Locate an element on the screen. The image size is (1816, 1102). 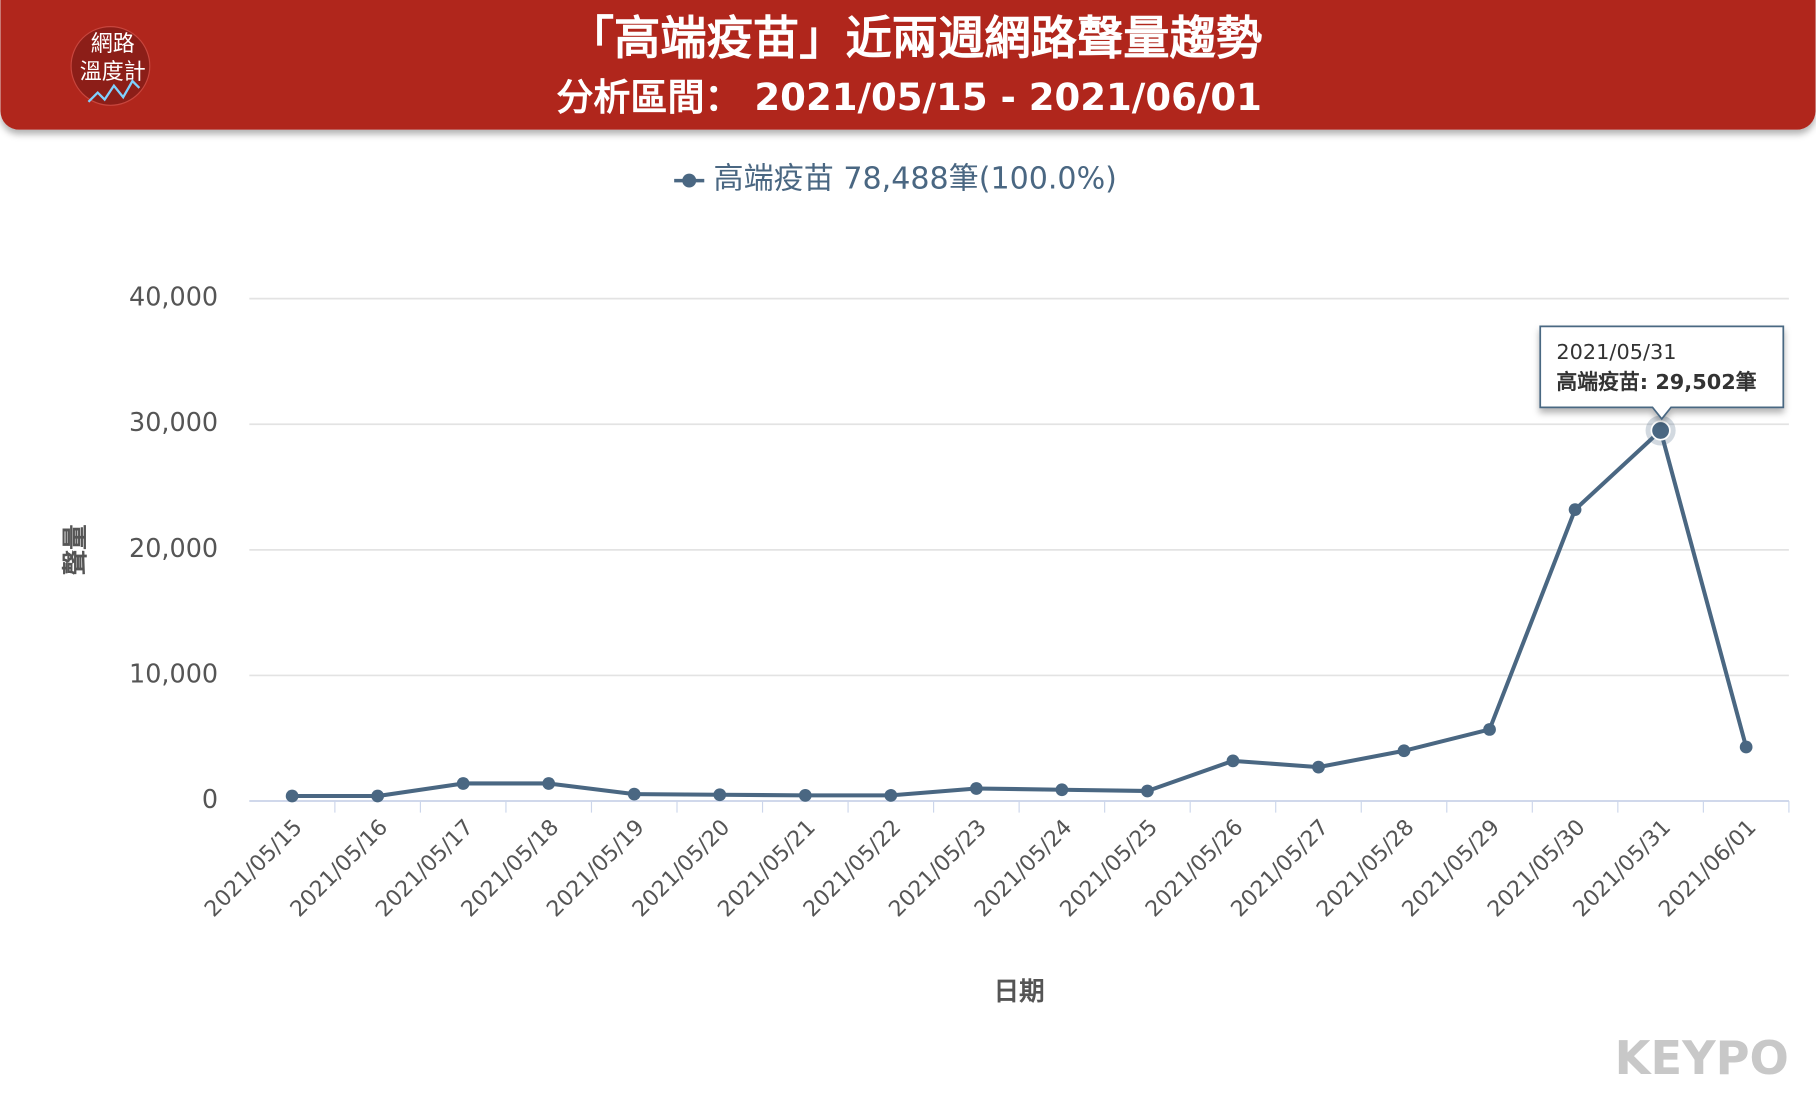
tooltip-title: 2021/05/31 is located at coordinates (1616, 352).